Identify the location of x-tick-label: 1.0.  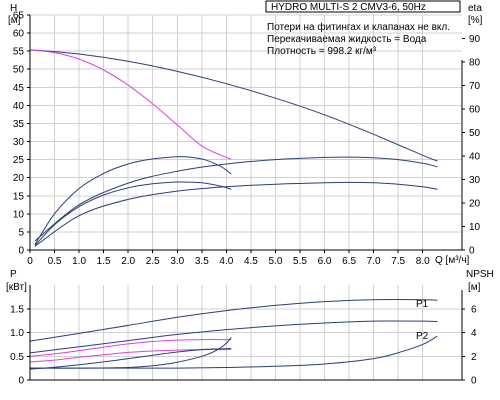
(79, 261).